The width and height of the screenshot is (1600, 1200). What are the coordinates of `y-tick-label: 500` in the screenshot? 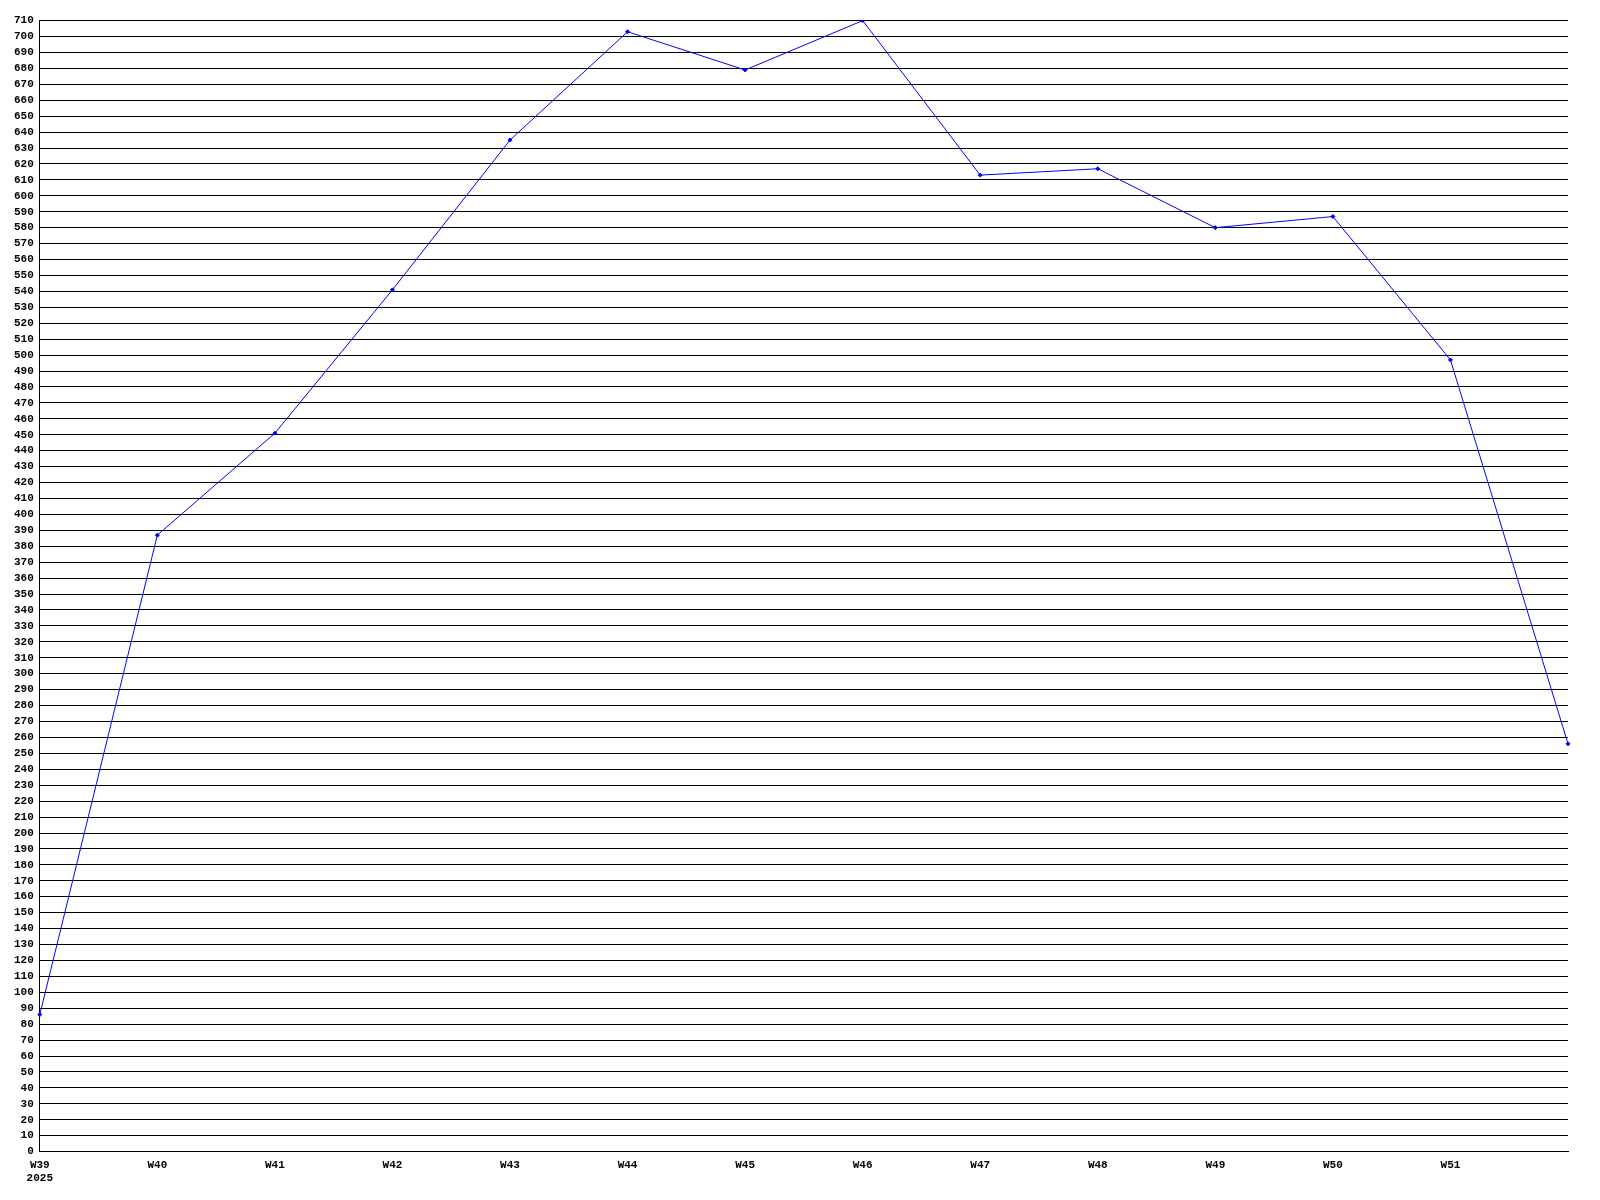 It's located at (23, 354).